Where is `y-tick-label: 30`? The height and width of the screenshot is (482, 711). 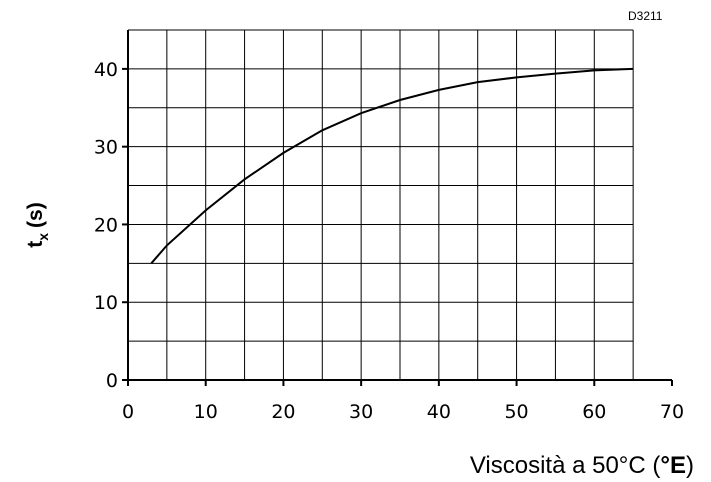
y-tick-label: 30 is located at coordinates (106, 148).